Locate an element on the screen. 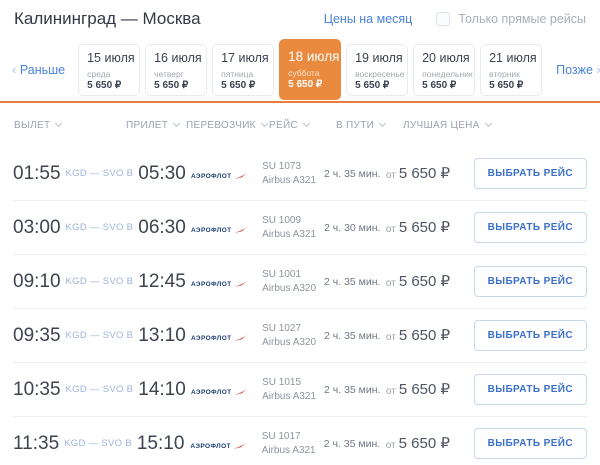 The height and width of the screenshot is (465, 600). date-label: 20 июля is located at coordinates (446, 57).